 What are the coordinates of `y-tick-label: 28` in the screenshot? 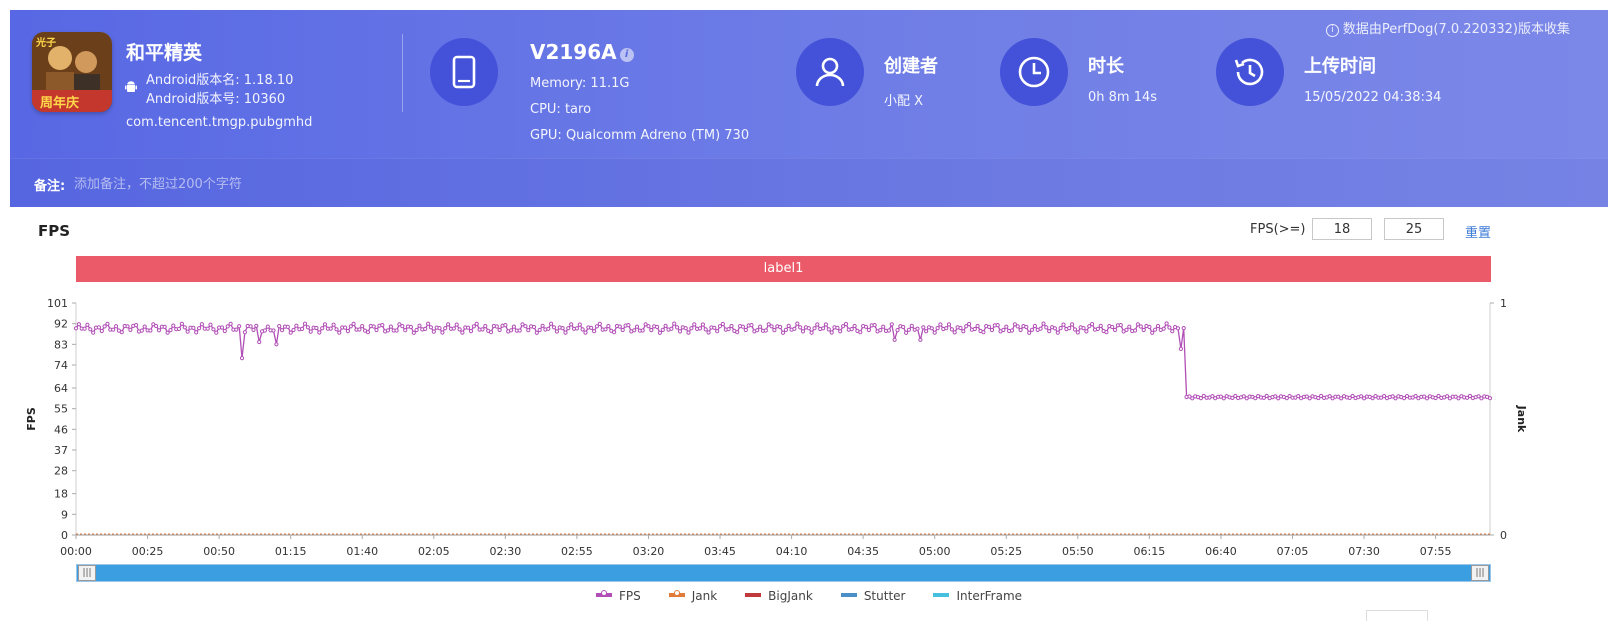 It's located at (61, 471).